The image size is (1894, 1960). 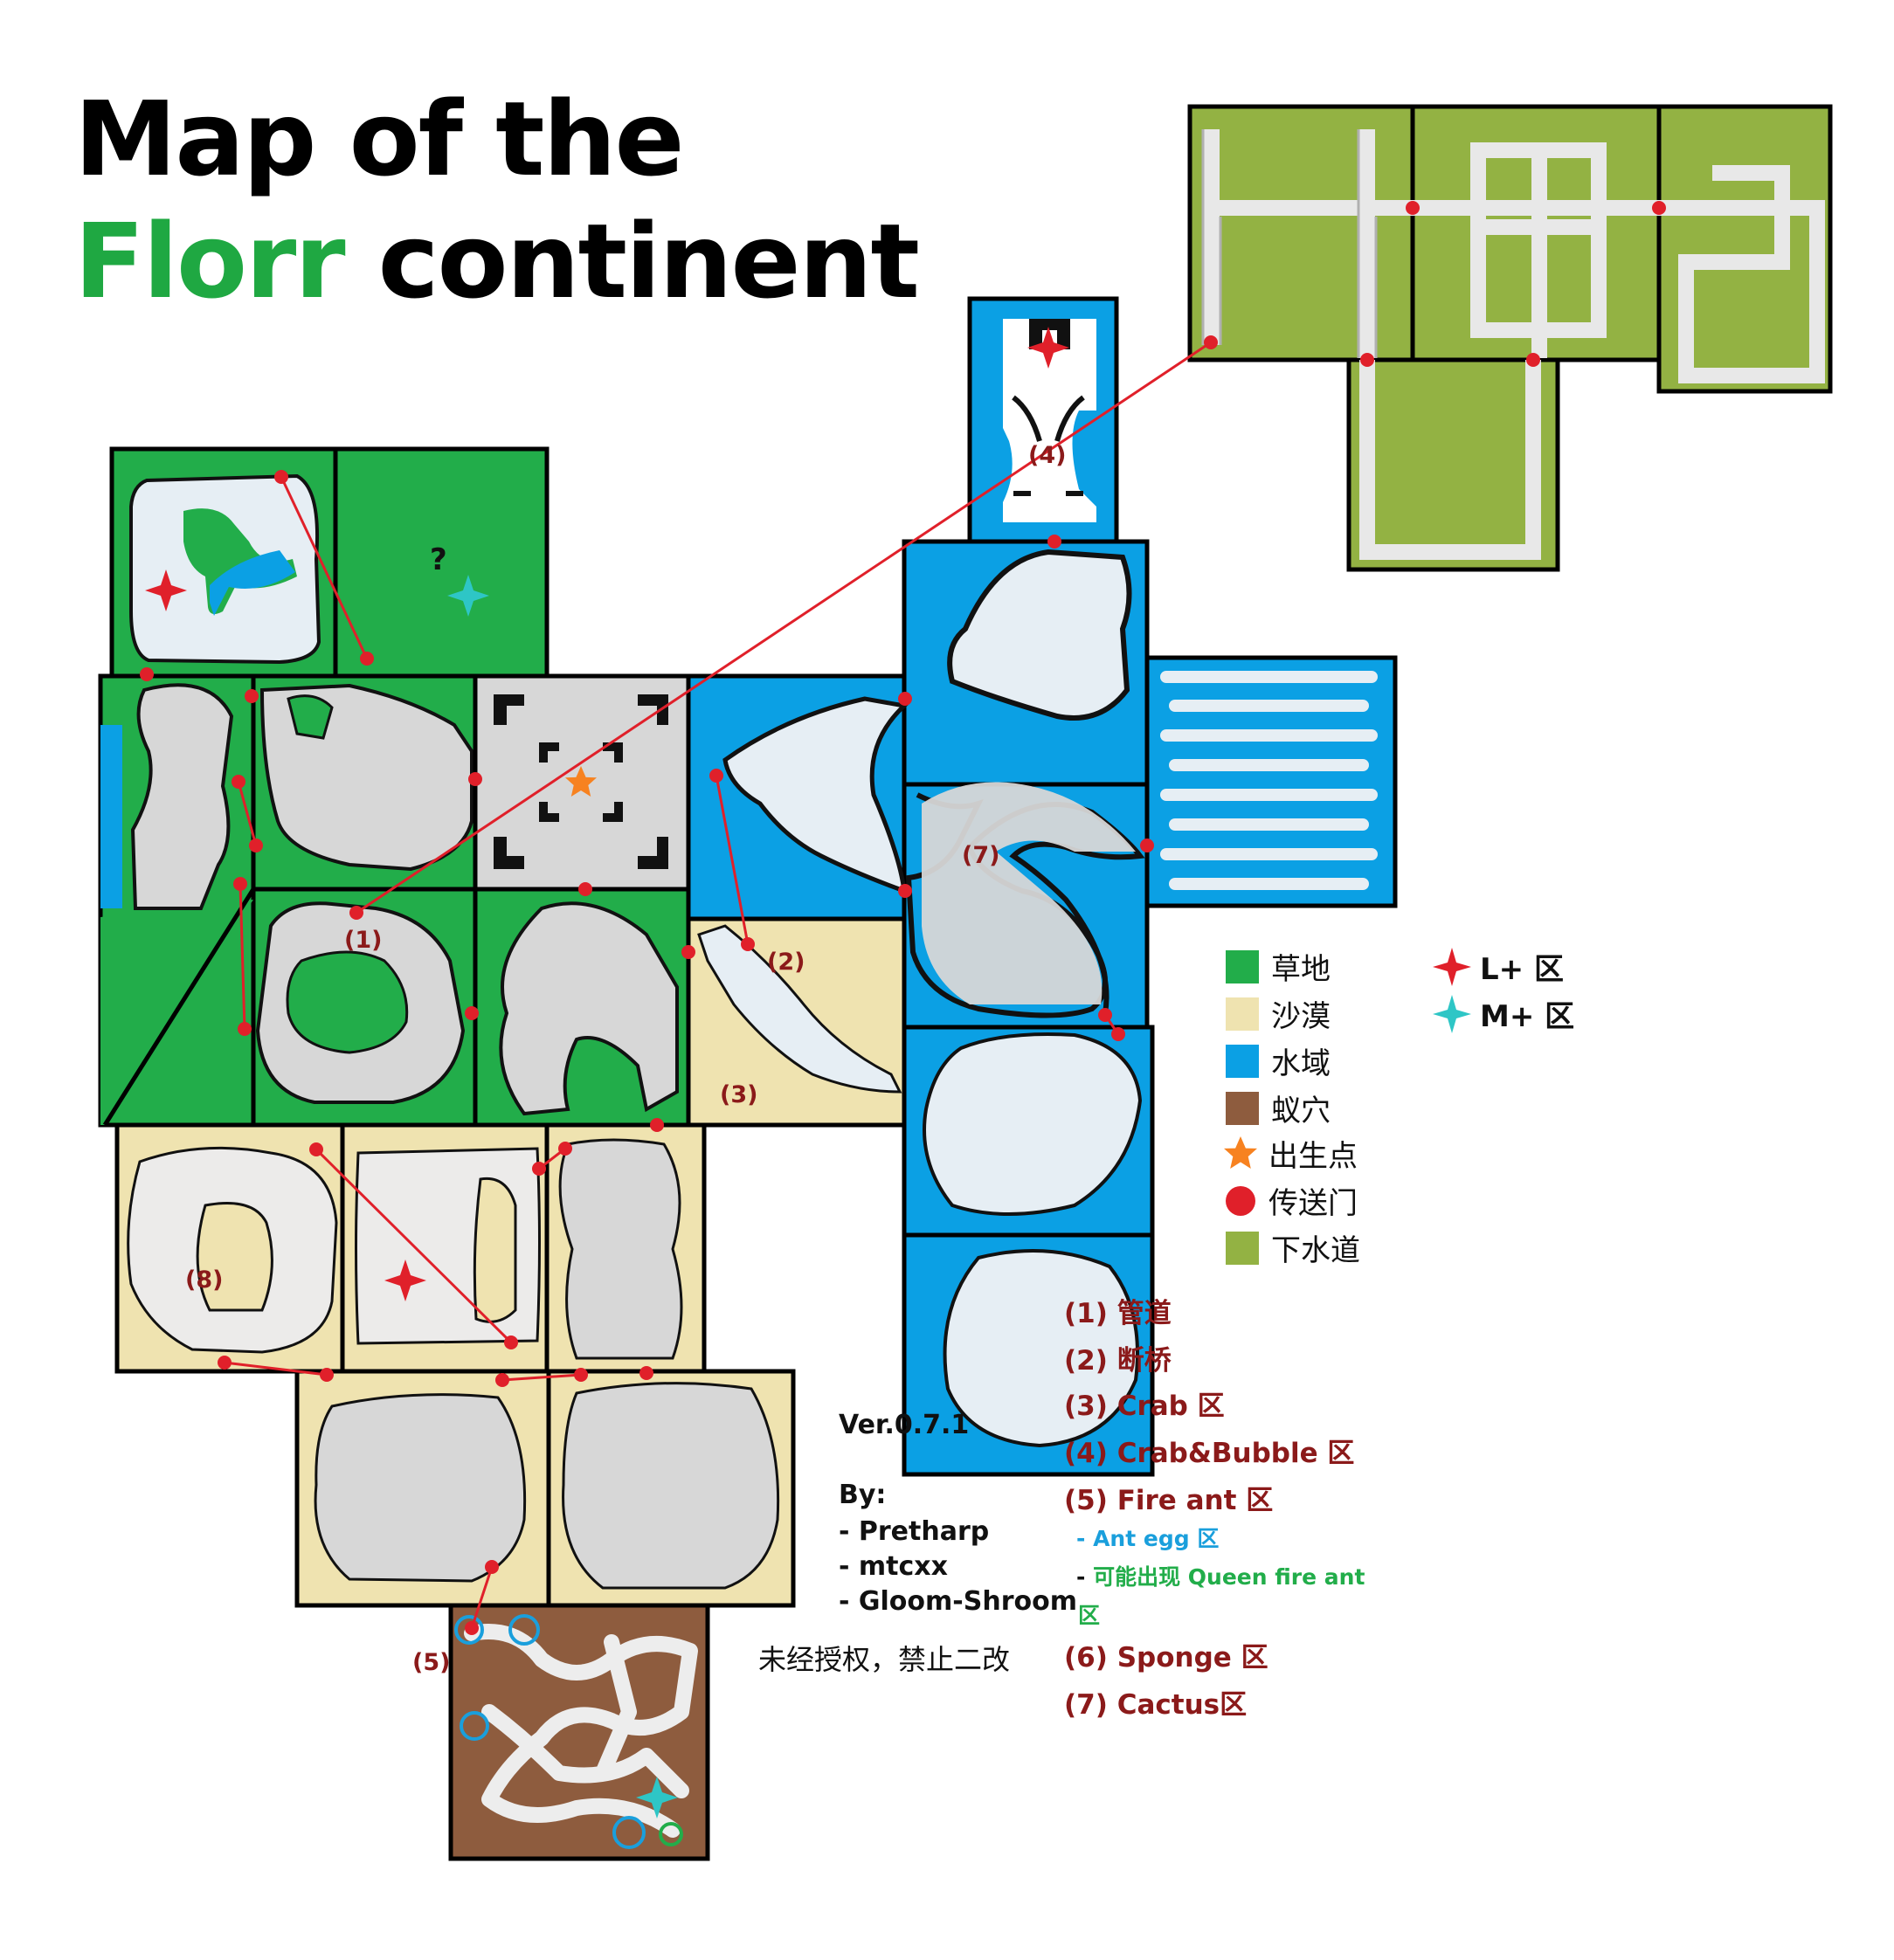 What do you see at coordinates (1047, 455) in the screenshot?
I see `map-label-4: (4)` at bounding box center [1047, 455].